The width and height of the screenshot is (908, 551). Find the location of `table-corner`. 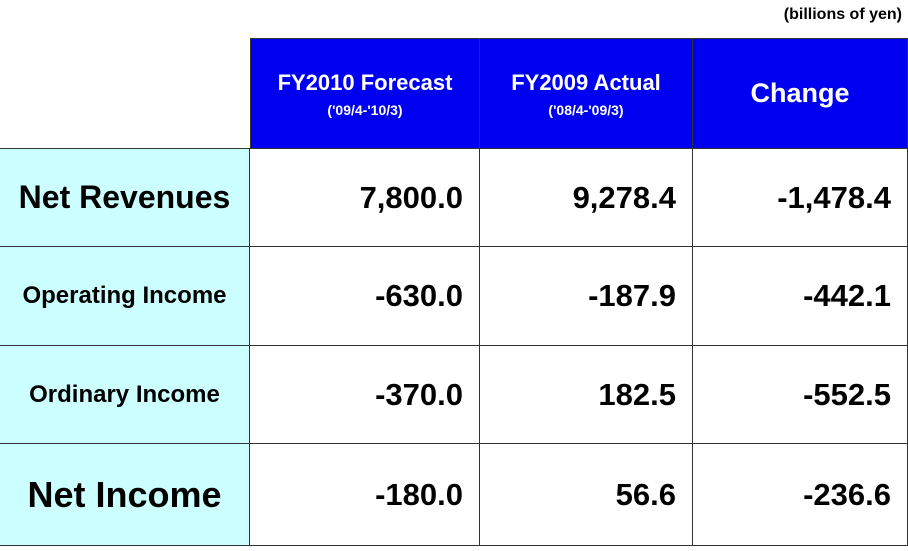

table-corner is located at coordinates (125, 93).